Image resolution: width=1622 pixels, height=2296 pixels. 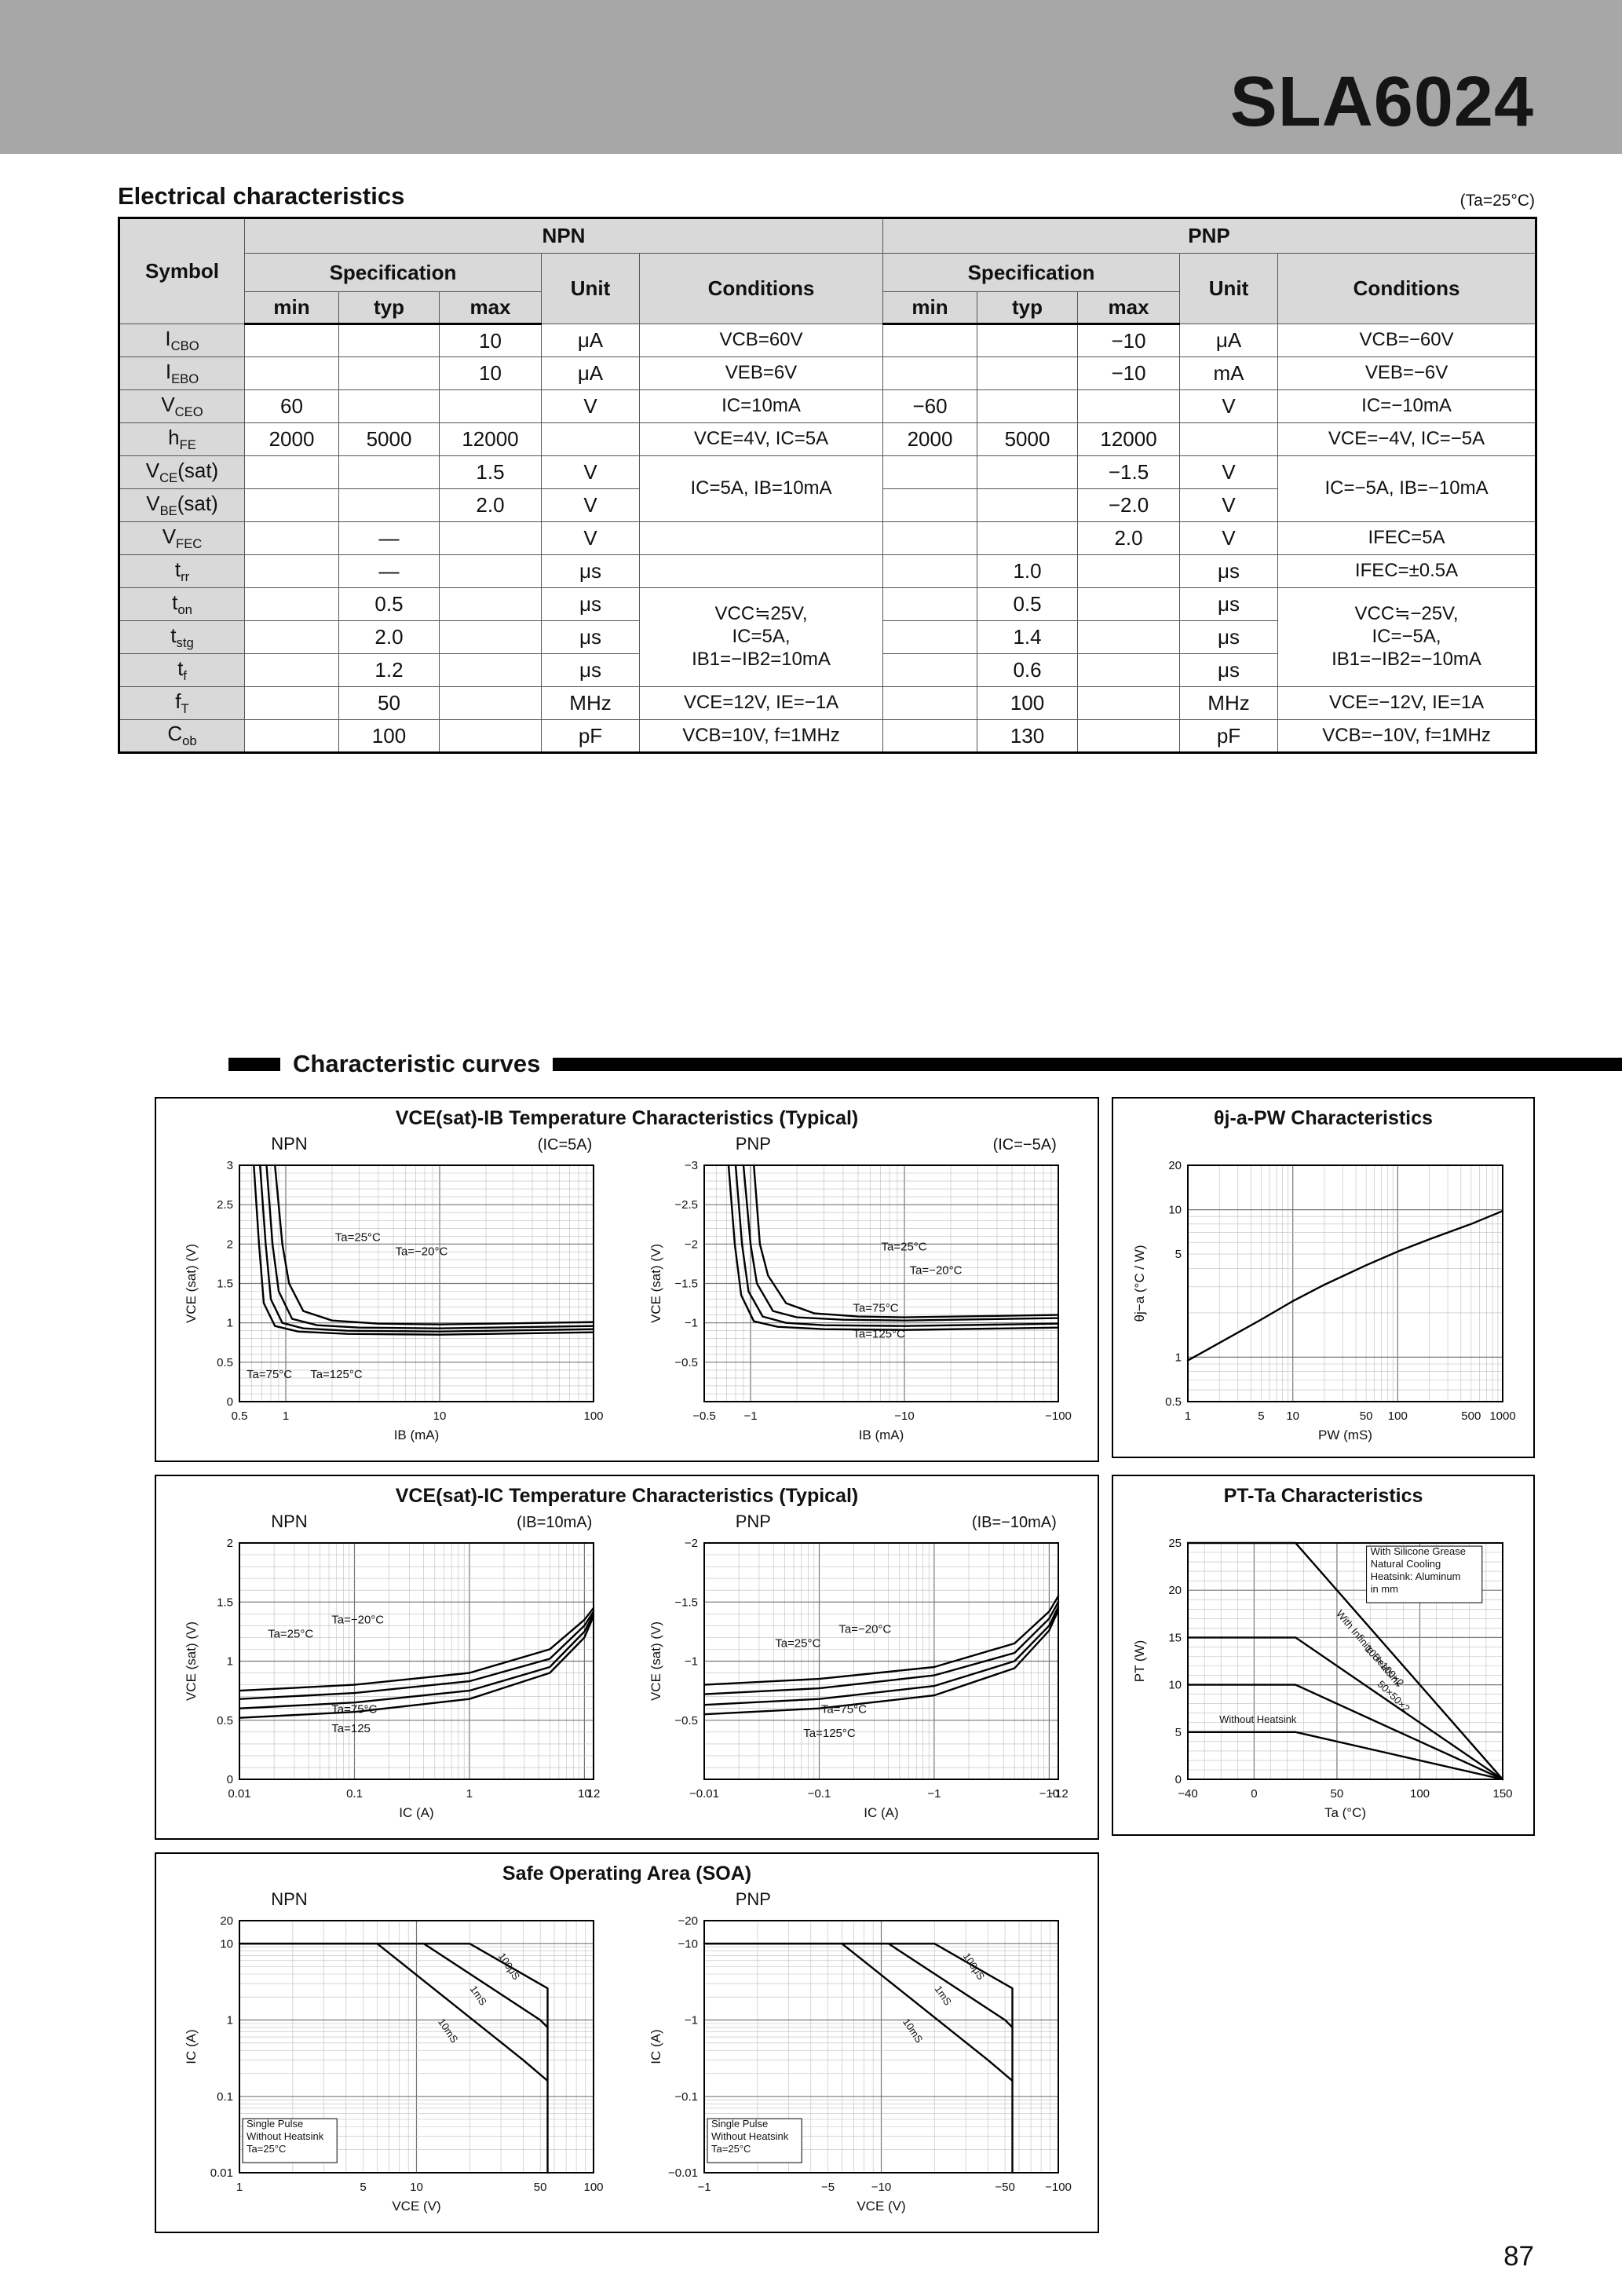 I want to click on table-row: VFEC — V 2.0 V IFEC=5A, so click(x=828, y=538).